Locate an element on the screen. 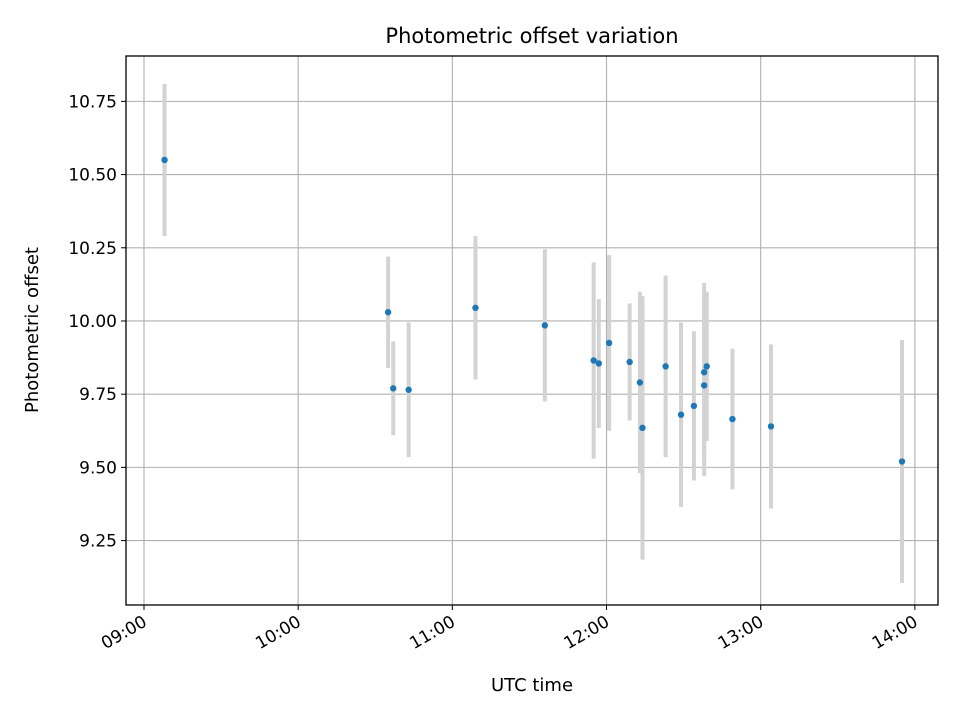 The image size is (960, 720). y-tick-label: 10.75 is located at coordinates (92, 102).